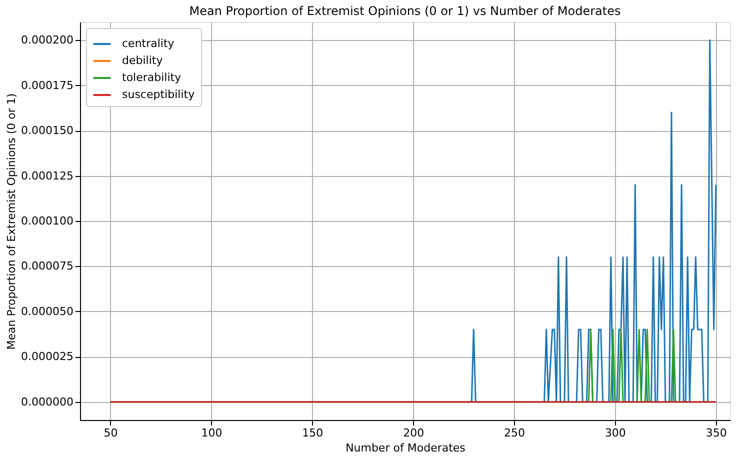 The image size is (748, 466). Describe the element at coordinates (47, 401) in the screenshot. I see `y-tick-label: 0.000000` at that location.